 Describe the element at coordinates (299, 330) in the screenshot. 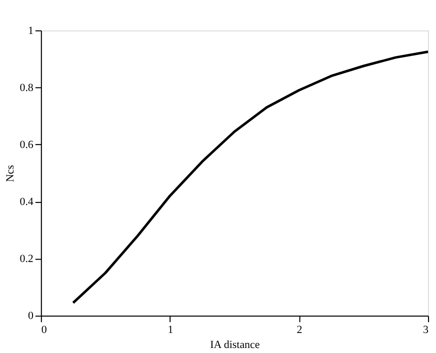

I see `x-tick-label: 2` at that location.